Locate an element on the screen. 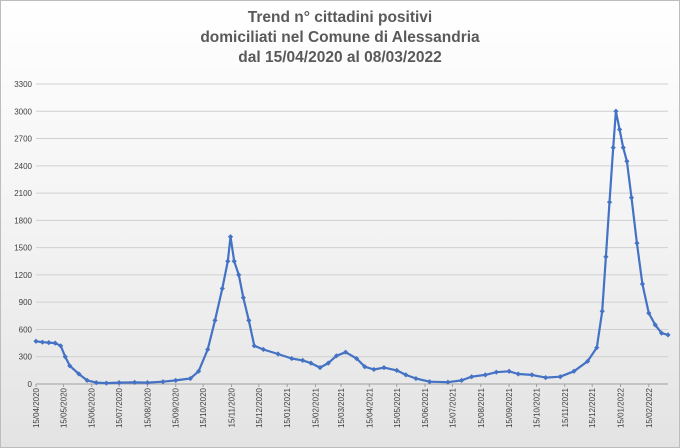 The height and width of the screenshot is (448, 680). x-tick-label: 15/08/2020 is located at coordinates (147, 407).